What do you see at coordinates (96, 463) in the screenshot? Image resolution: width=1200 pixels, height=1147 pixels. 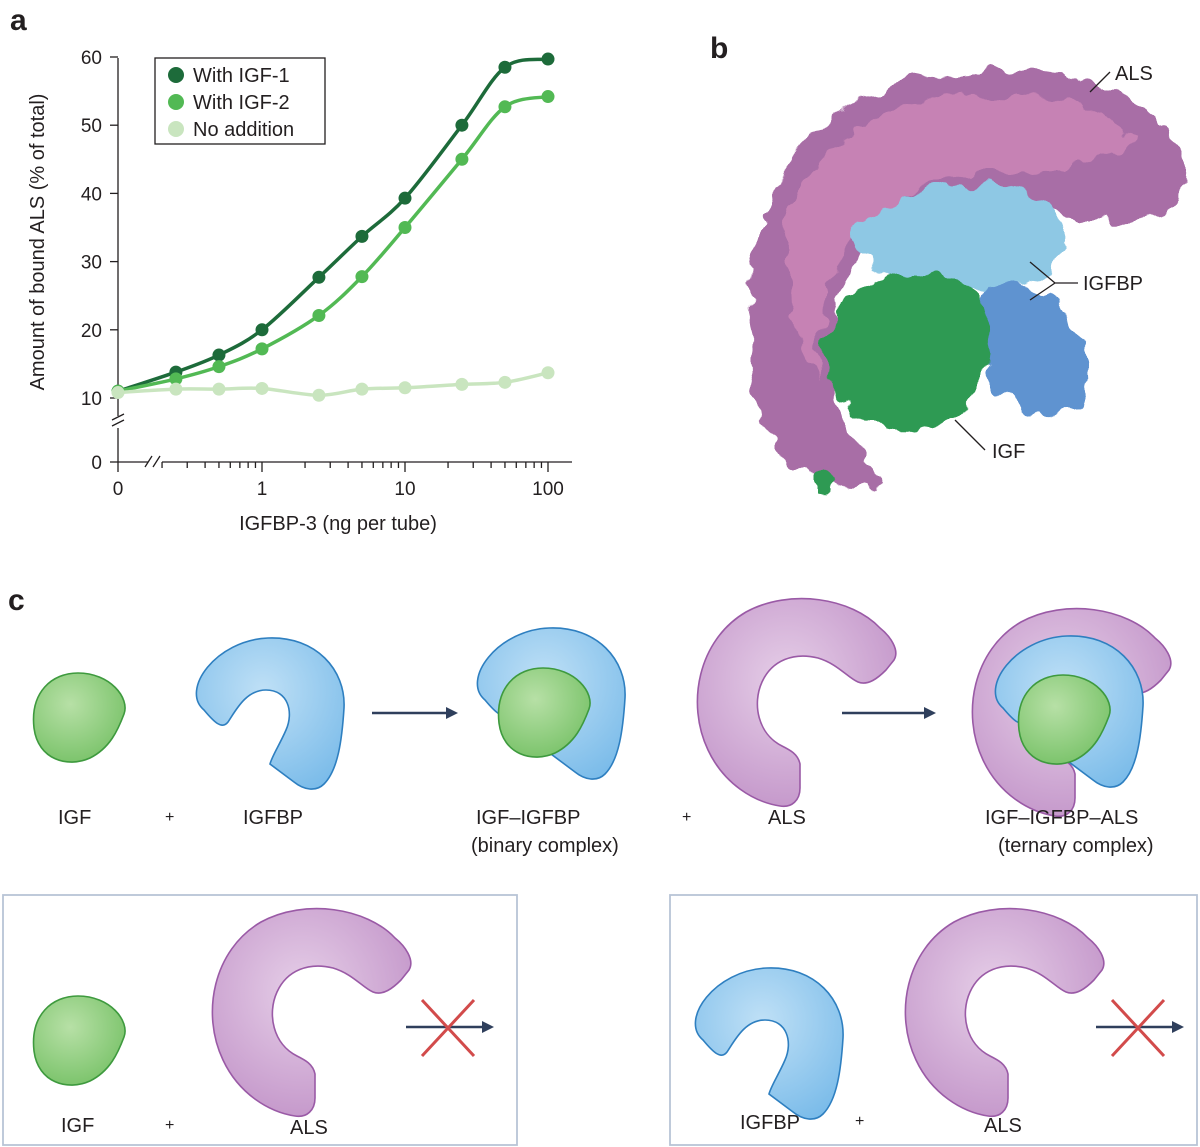 I see `y-tick-label: 0` at bounding box center [96, 463].